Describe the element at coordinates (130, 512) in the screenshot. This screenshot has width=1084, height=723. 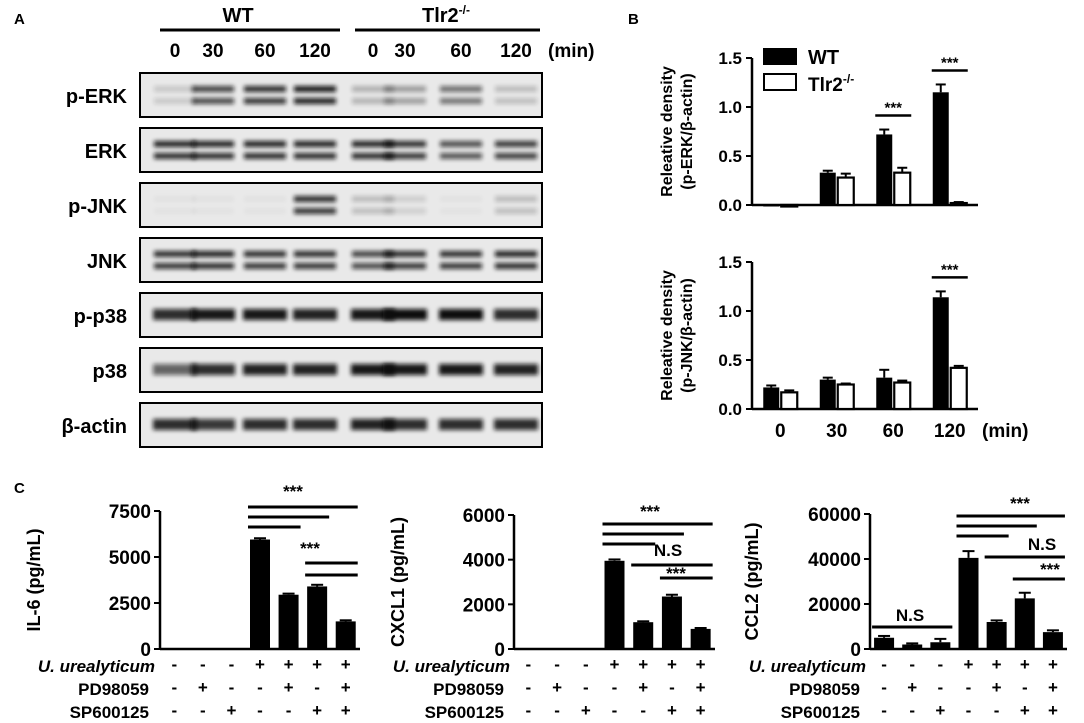
I see `y-tick-label: 7500` at that location.